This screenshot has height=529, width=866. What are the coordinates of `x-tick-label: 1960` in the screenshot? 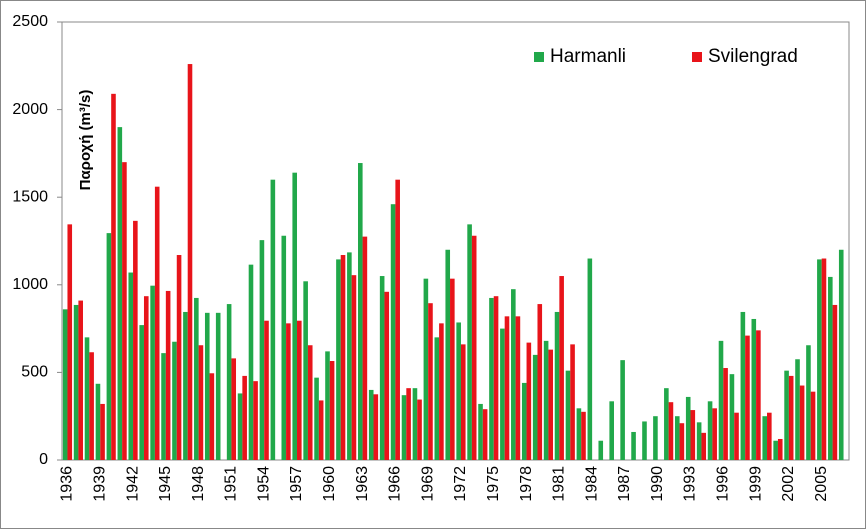 It's located at (329, 484).